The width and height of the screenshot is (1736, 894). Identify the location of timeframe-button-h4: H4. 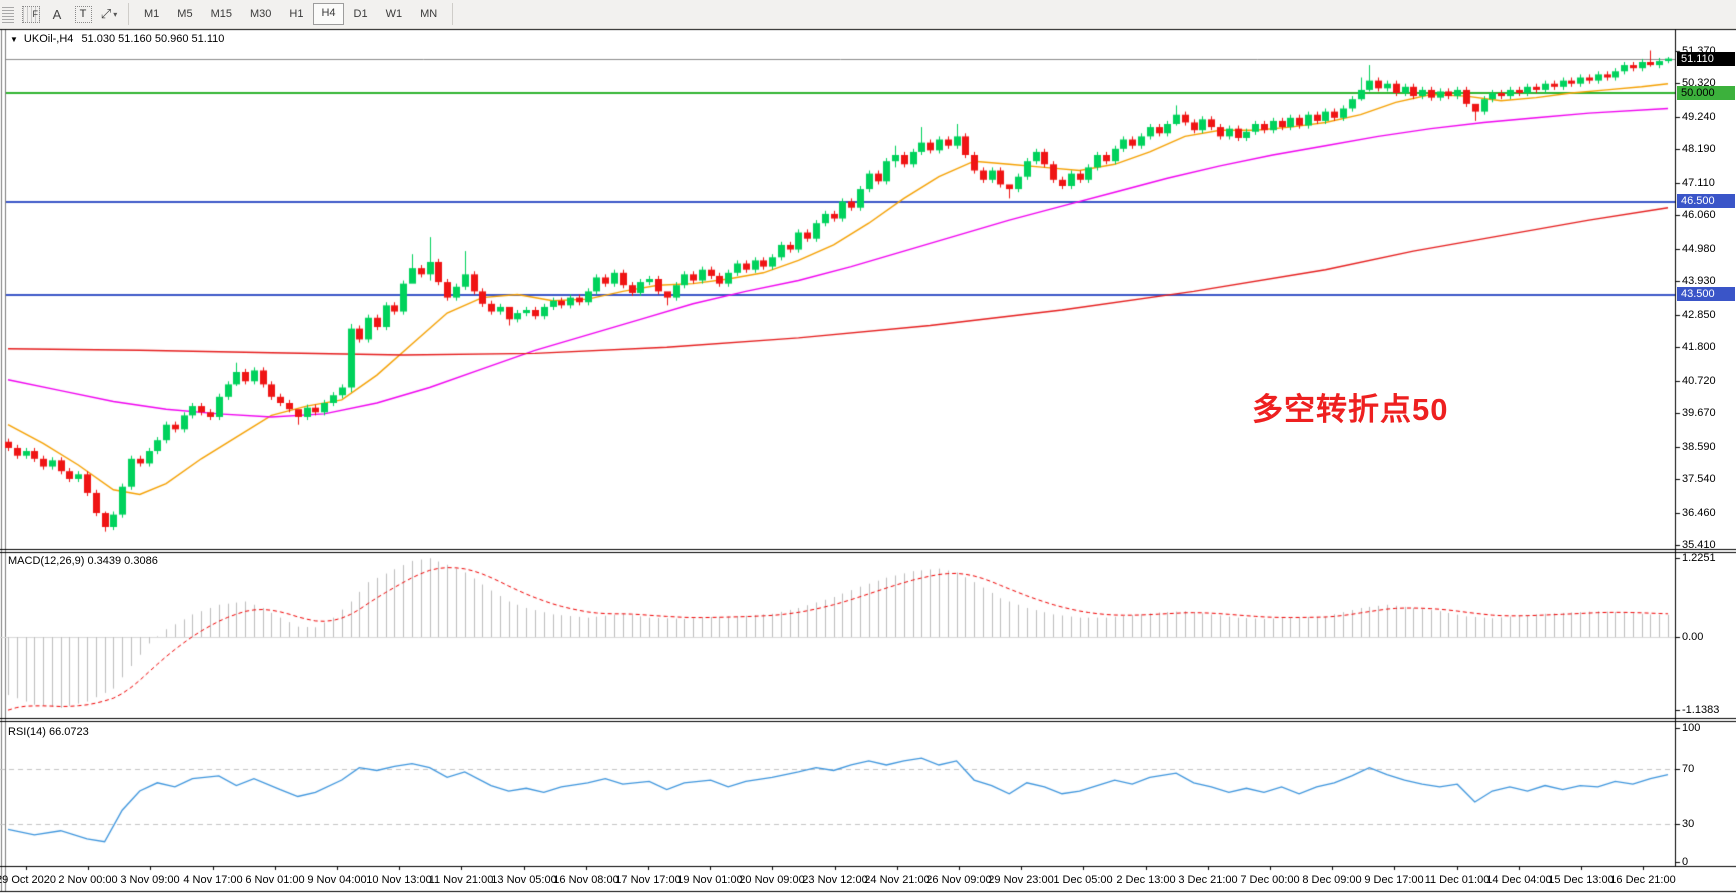
(328, 14).